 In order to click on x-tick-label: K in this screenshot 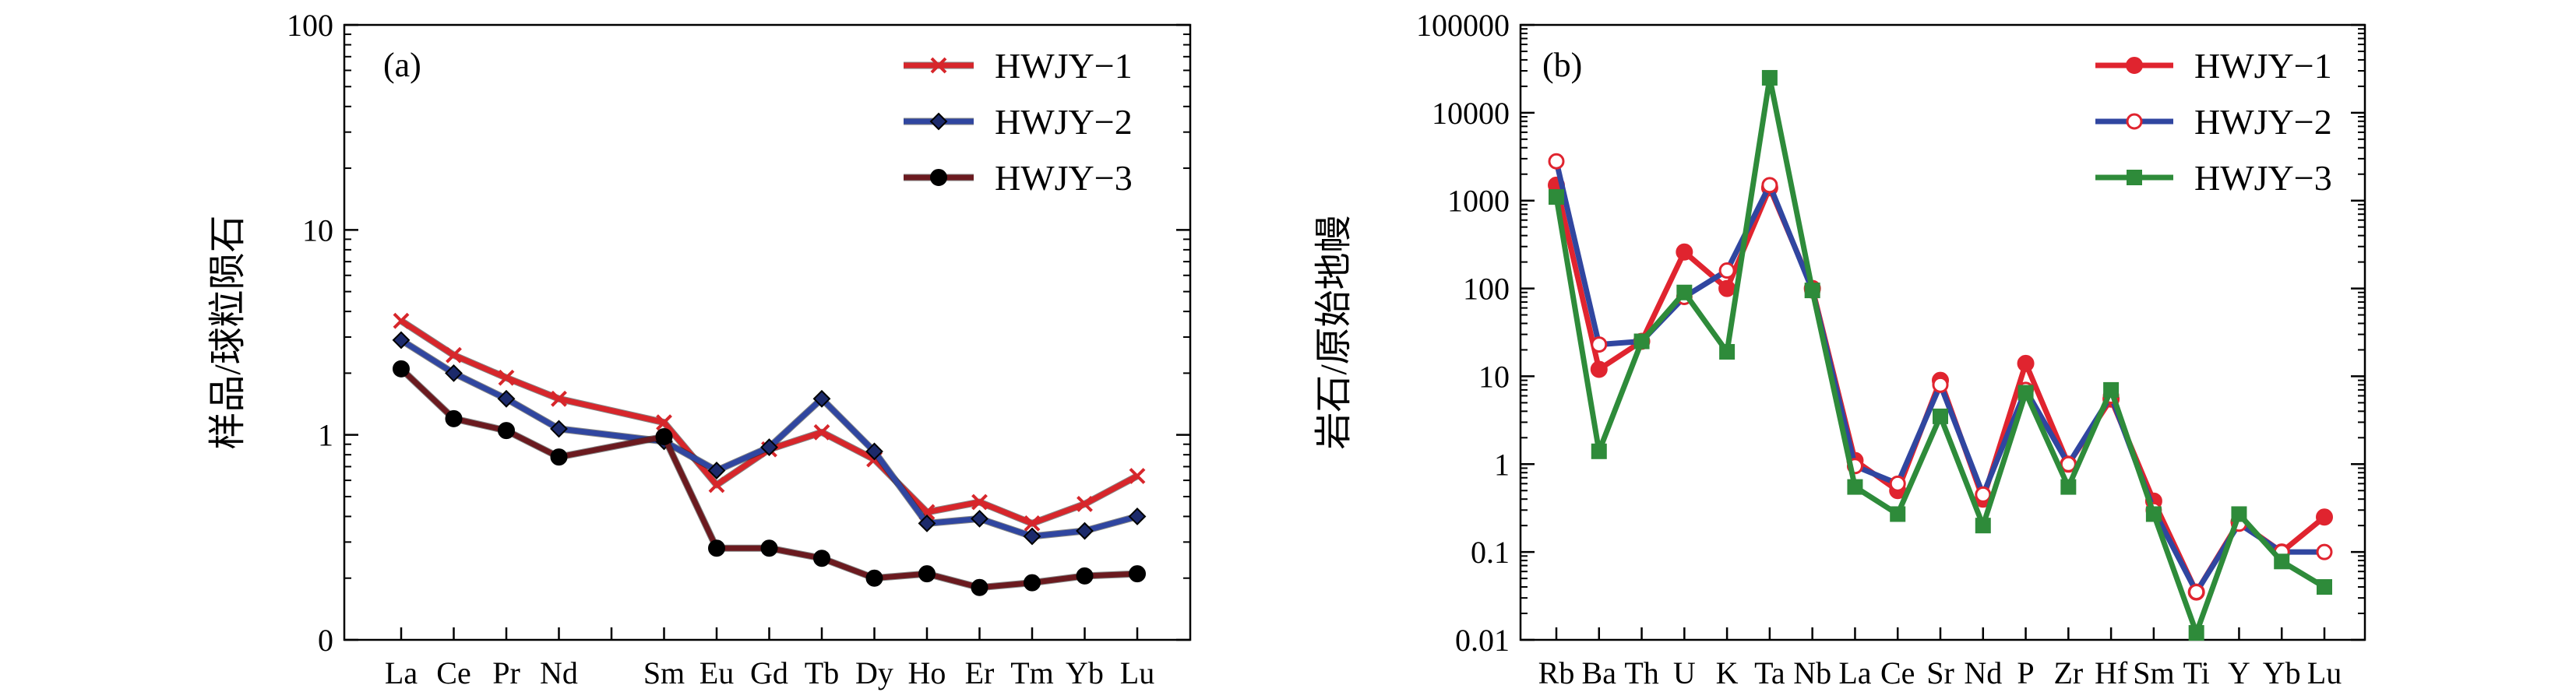, I will do `click(1727, 672)`.